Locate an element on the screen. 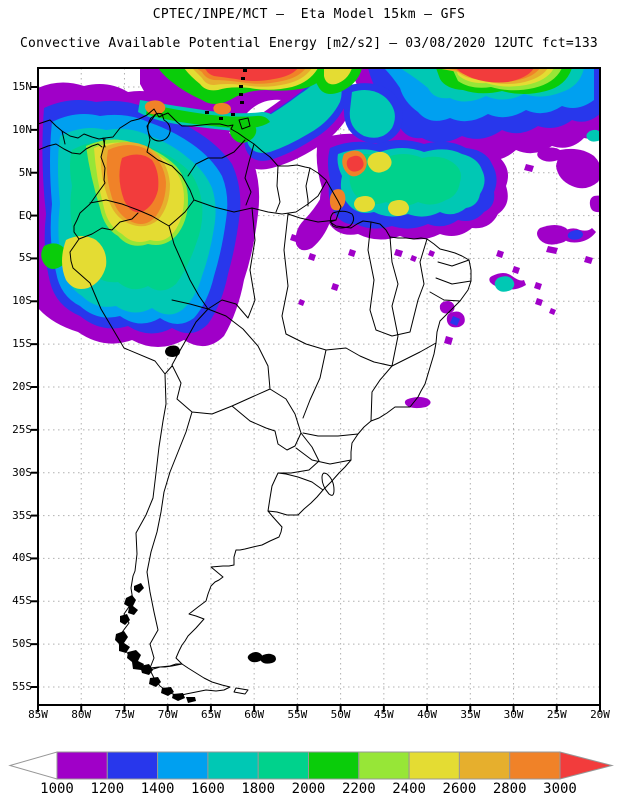  lon-label-30W: 30W is located at coordinates (513, 714).